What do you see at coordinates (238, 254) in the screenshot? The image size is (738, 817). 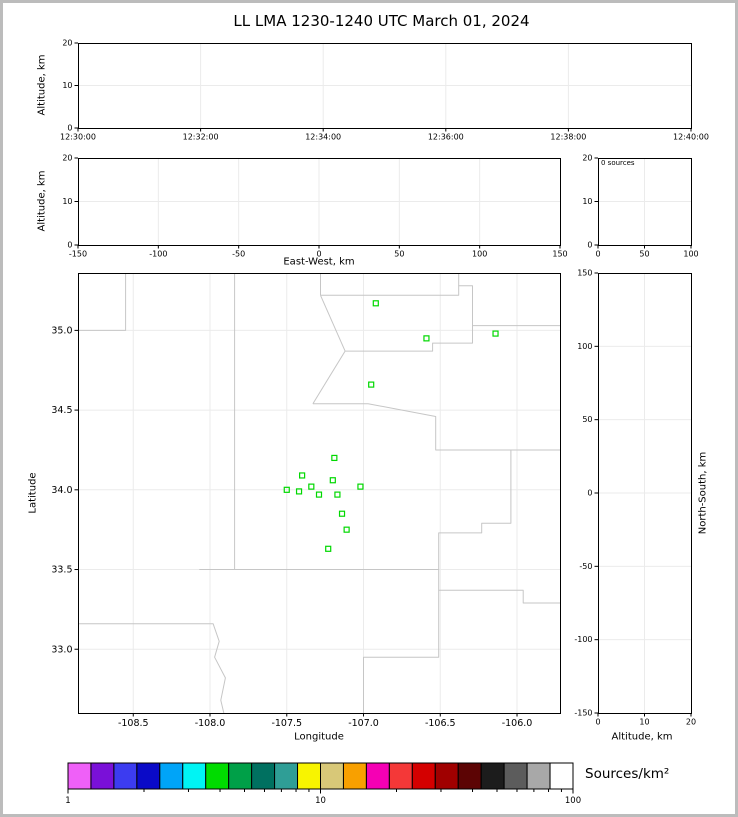 I see `x-tick-label: -50` at bounding box center [238, 254].